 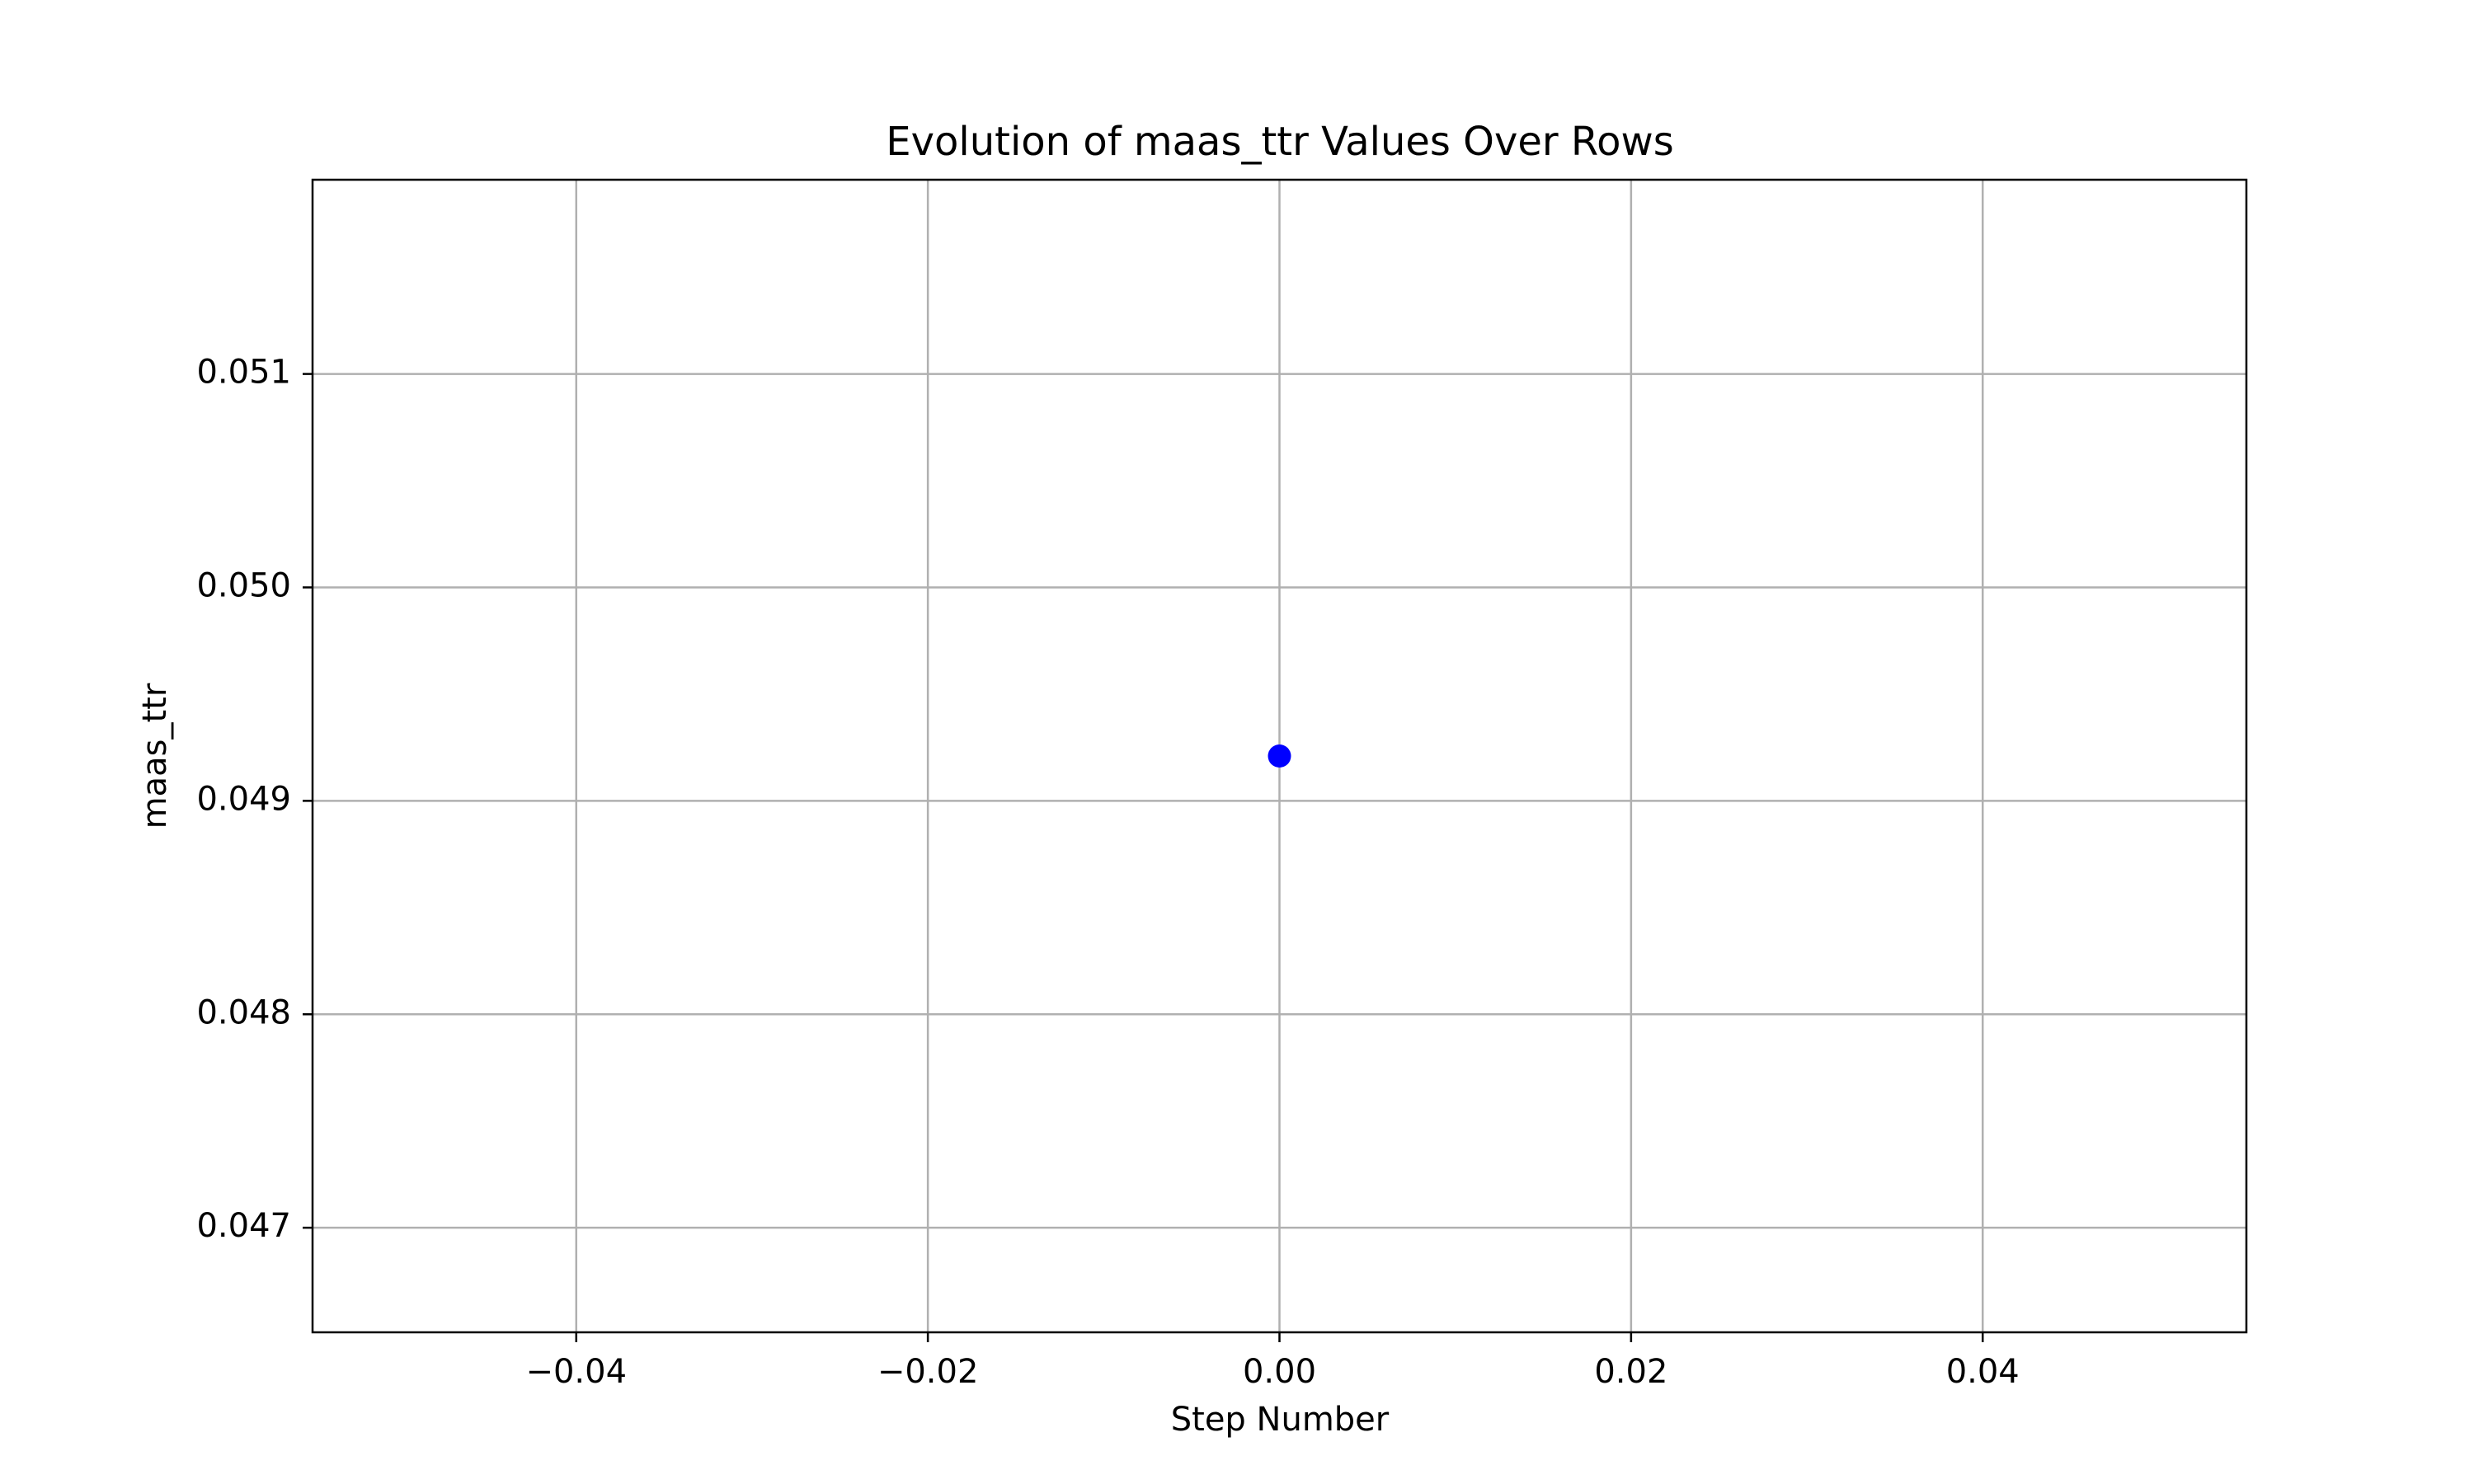 I want to click on y-tick-label: 0.051, so click(x=243, y=373).